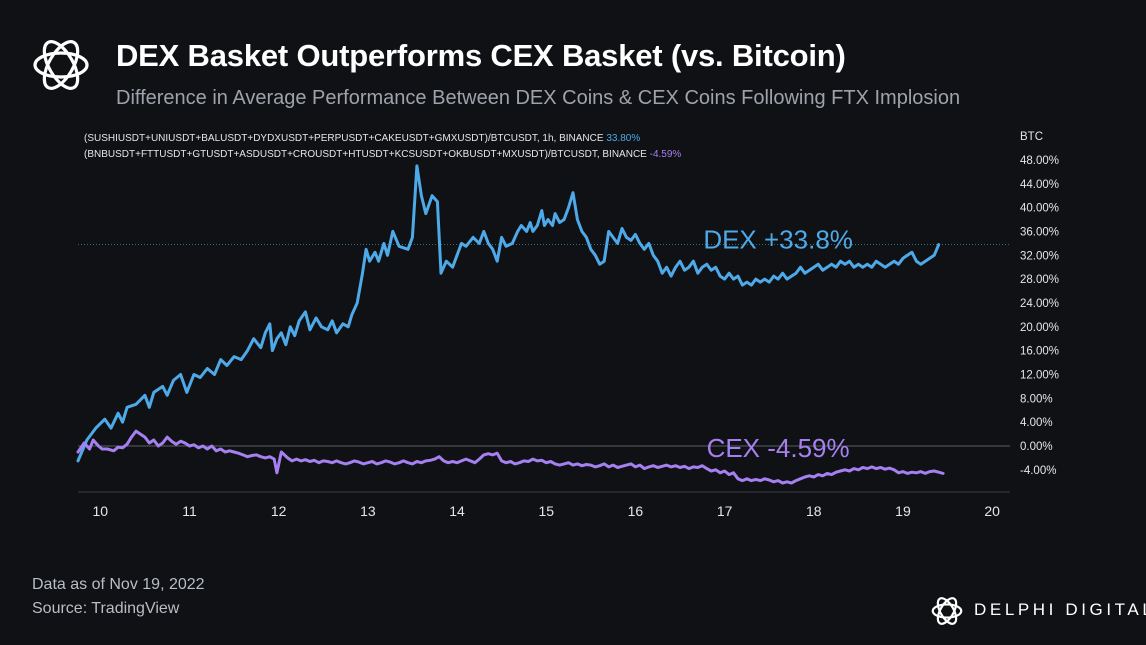 This screenshot has height=645, width=1146. Describe the element at coordinates (1060, 609) in the screenshot. I see `brand-name: DELPHI DIGITAL` at that location.